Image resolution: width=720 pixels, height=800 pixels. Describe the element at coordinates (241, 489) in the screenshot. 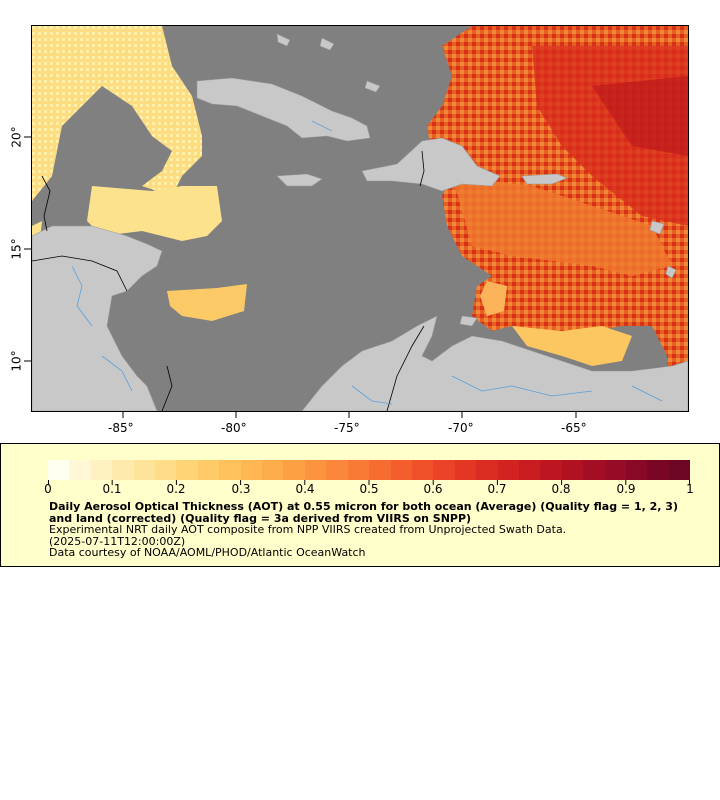

I see `colorbar-tick-label: 0.3` at that location.